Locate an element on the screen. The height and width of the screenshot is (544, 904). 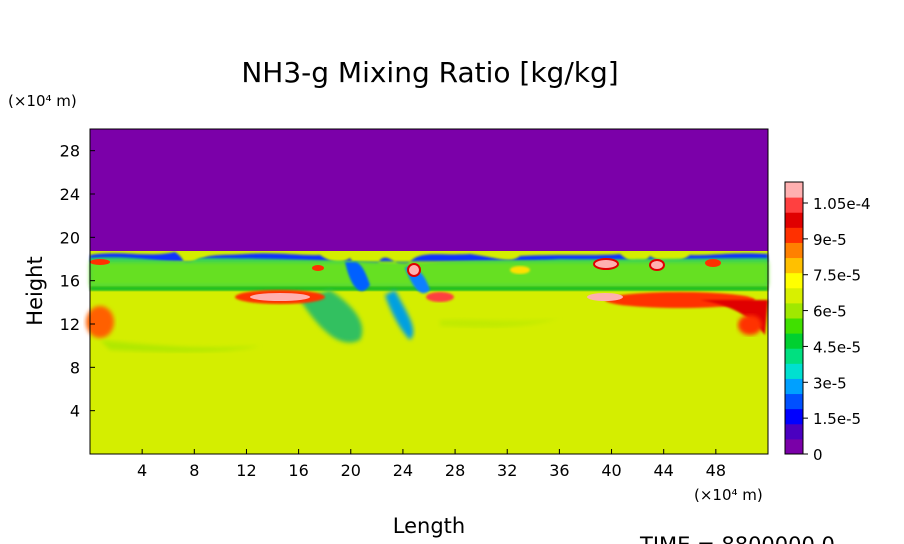
x-tick-label: 44 is located at coordinates (664, 470).